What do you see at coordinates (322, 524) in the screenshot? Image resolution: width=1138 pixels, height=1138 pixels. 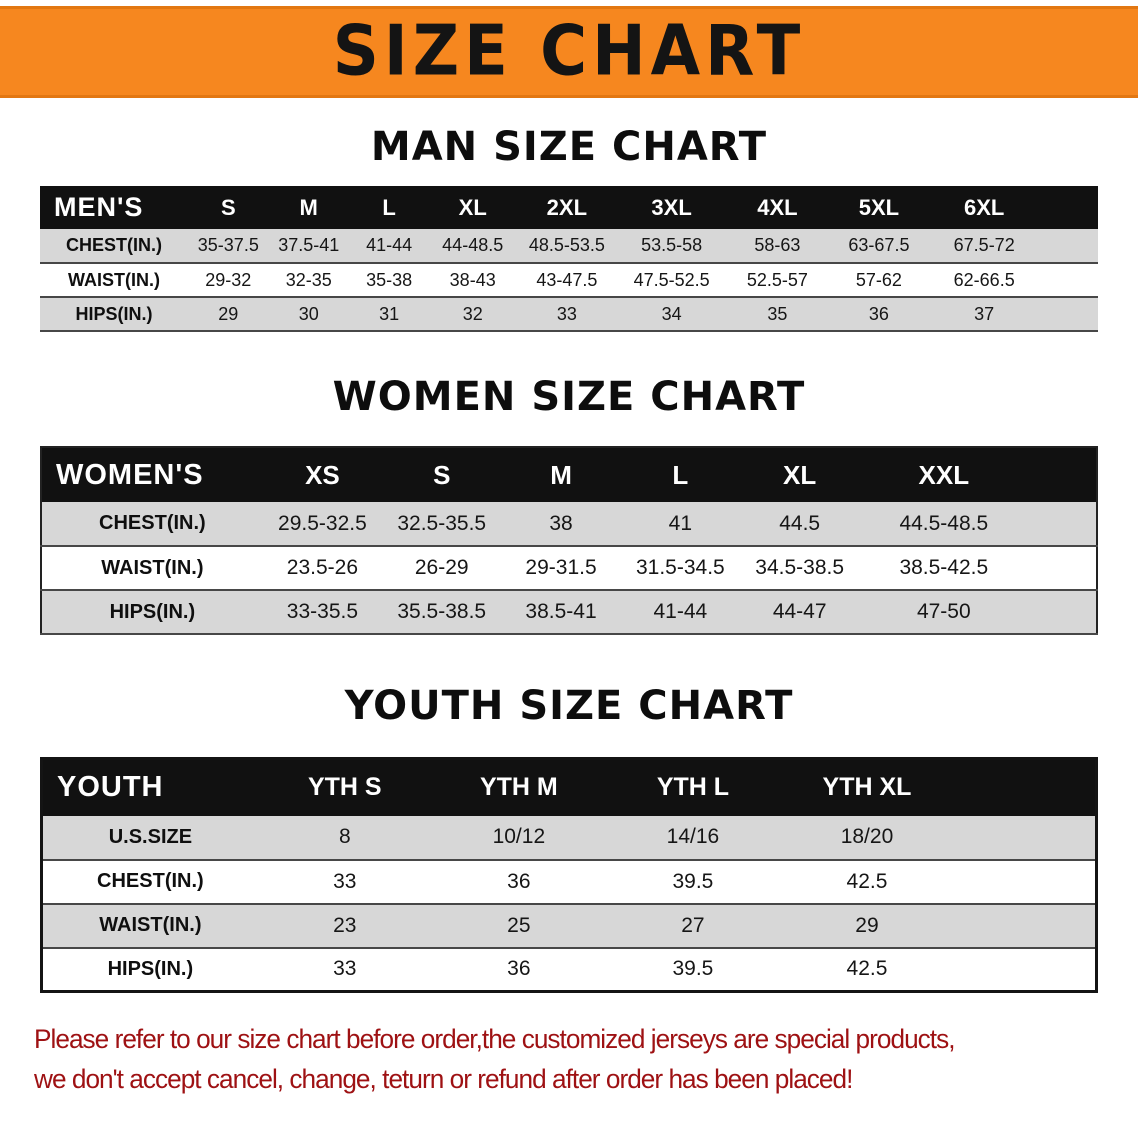 I see `size-value-cell: 29.5-32.5` at bounding box center [322, 524].